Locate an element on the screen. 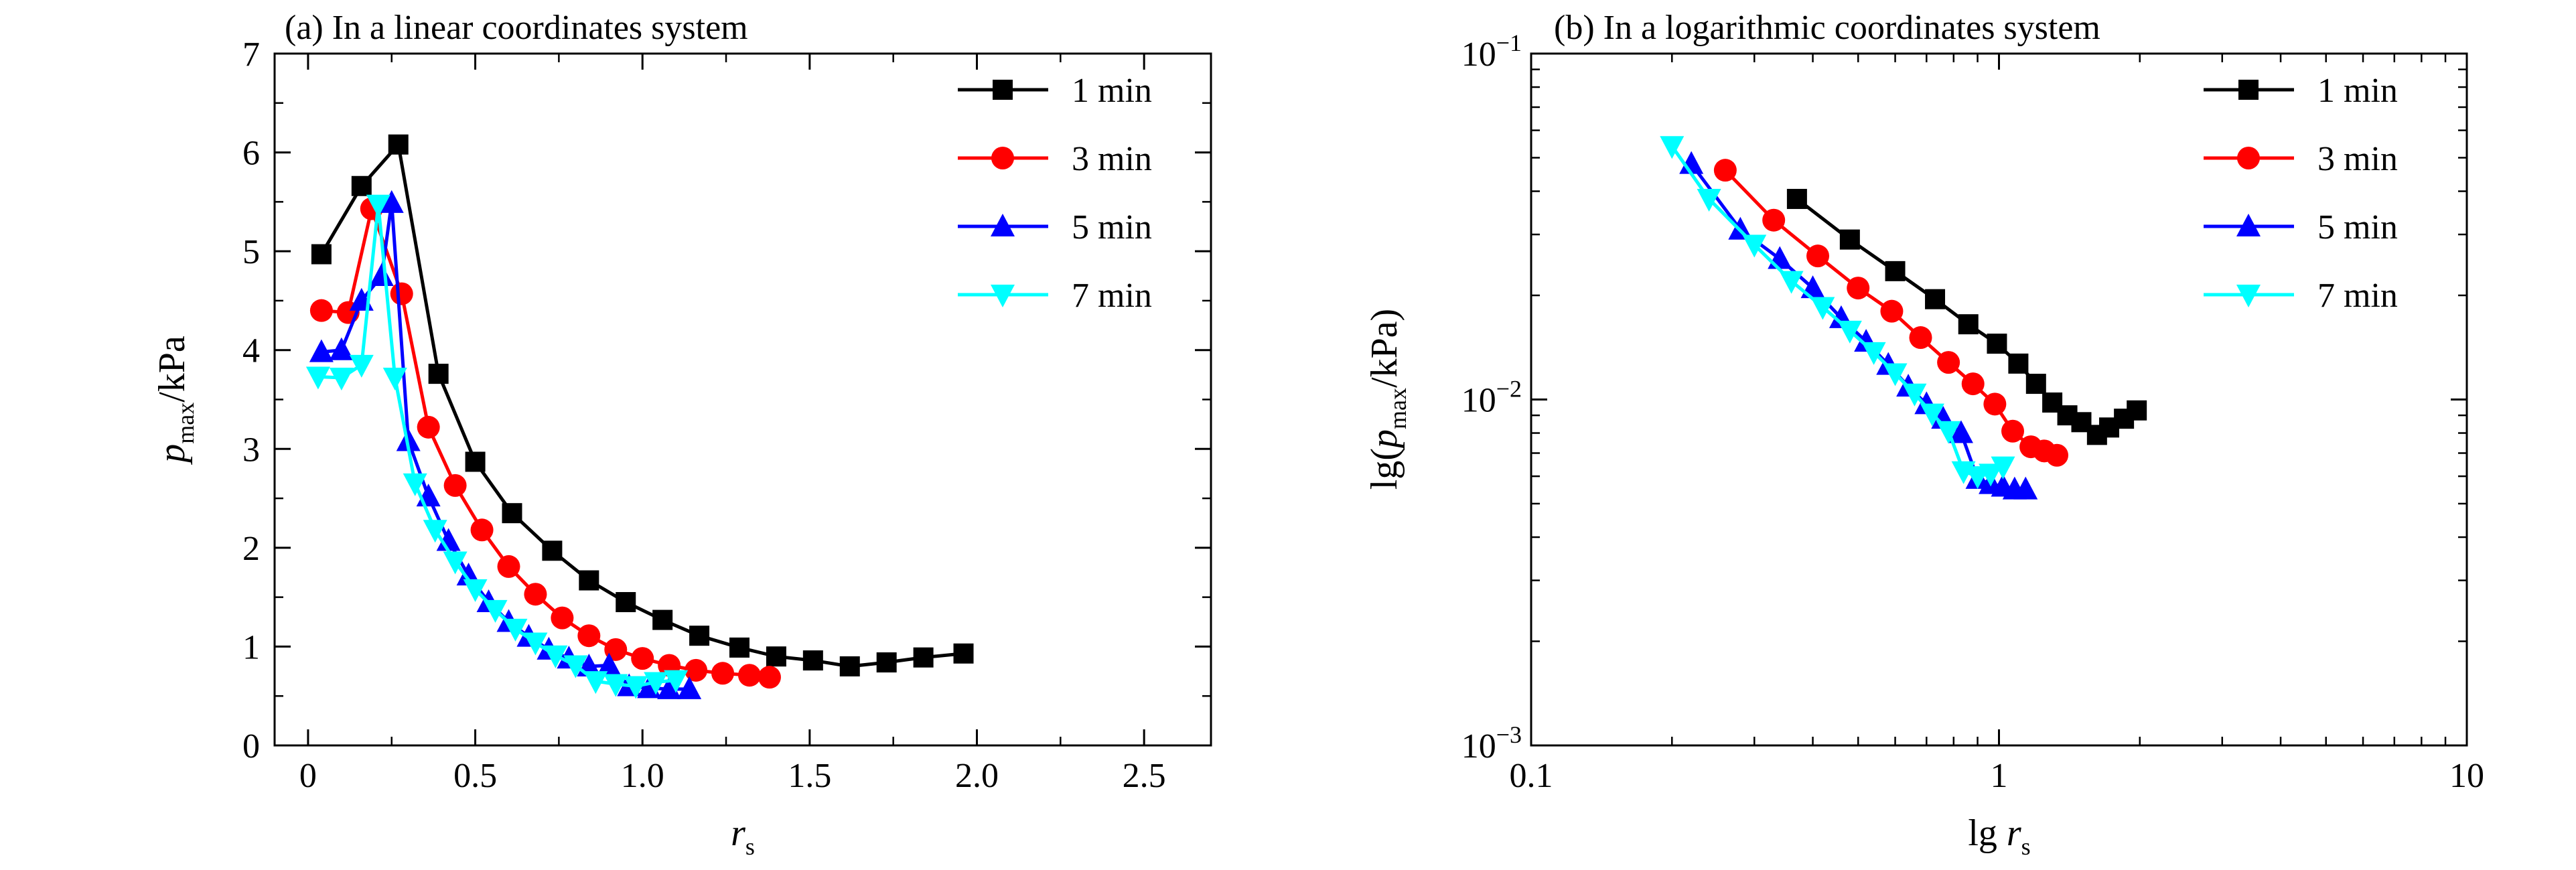 The width and height of the screenshot is (2576, 870). series-5-min is located at coordinates (505, 444).